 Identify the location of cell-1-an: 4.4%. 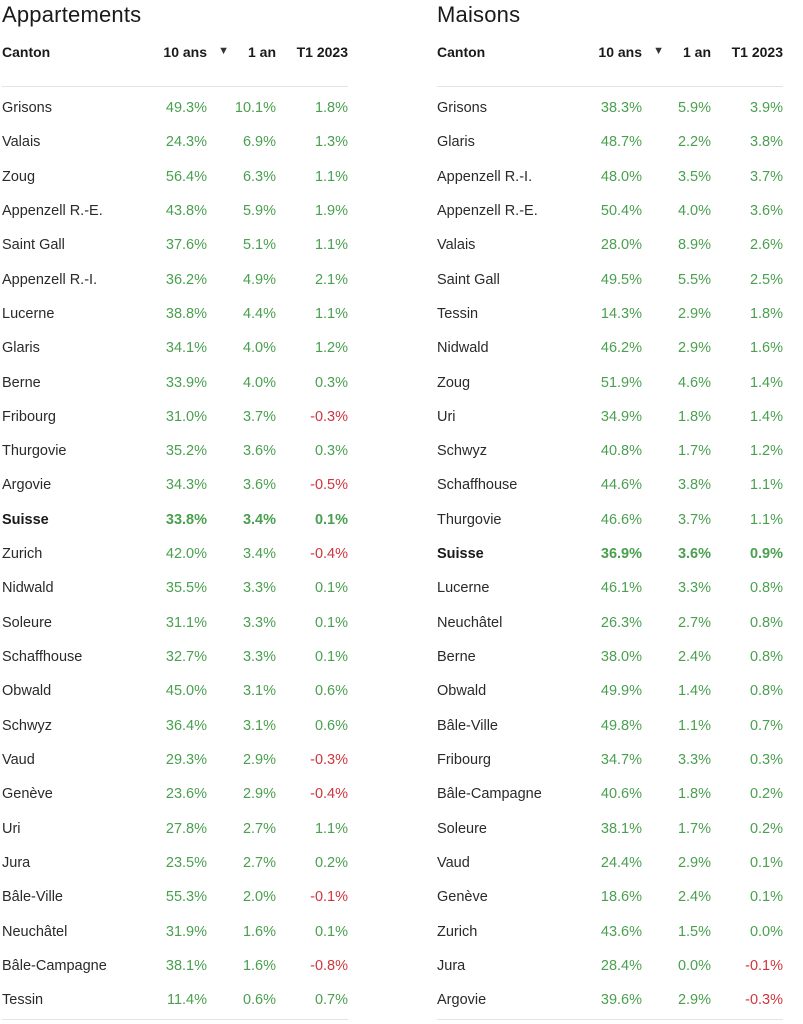
(259, 313).